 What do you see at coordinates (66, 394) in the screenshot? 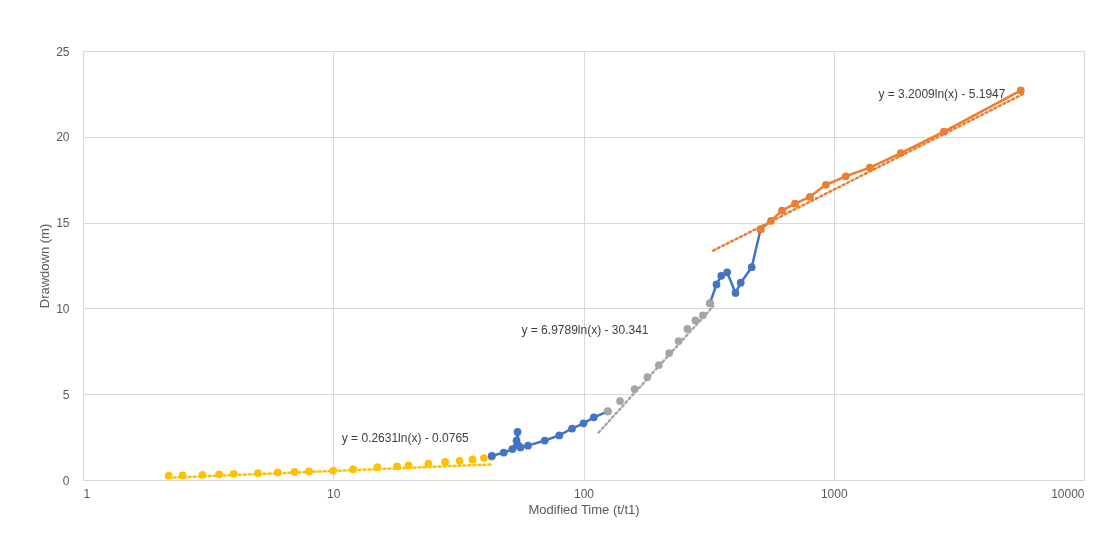
I see `y-tick-label: 5` at bounding box center [66, 394].